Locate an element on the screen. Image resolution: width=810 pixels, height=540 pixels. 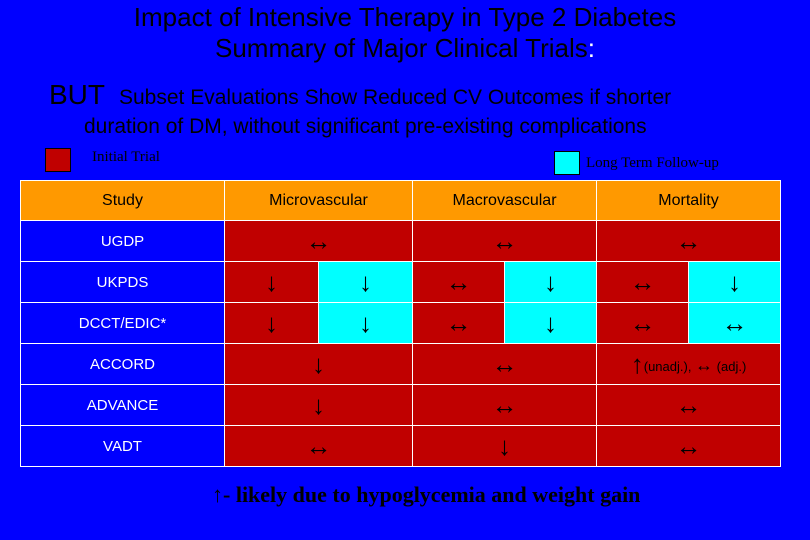
accord-mortality-unadj: (unadj.), is located at coordinates (669, 366).